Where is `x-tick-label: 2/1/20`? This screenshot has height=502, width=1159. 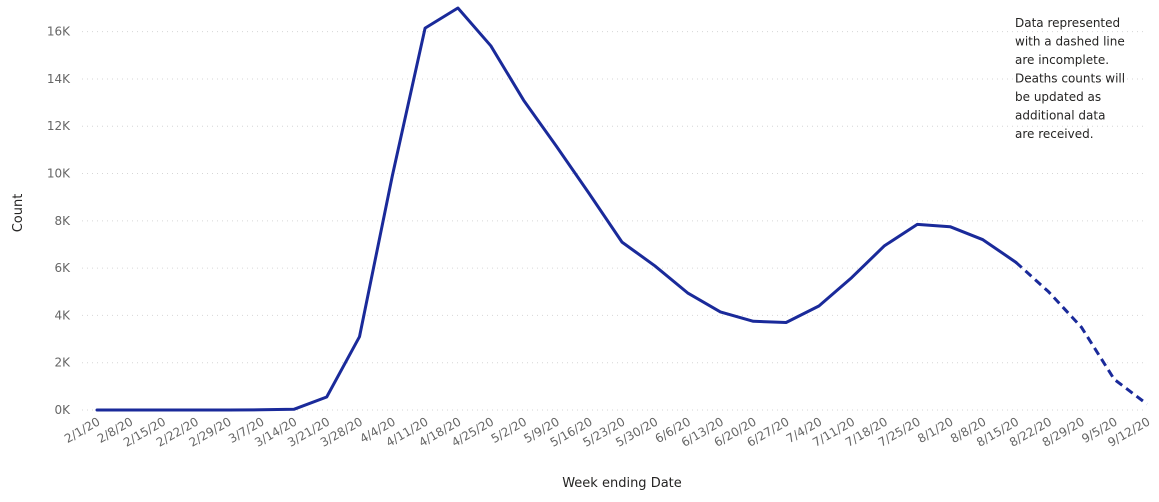
x-tick-label: 2/1/20 is located at coordinates (82, 429).